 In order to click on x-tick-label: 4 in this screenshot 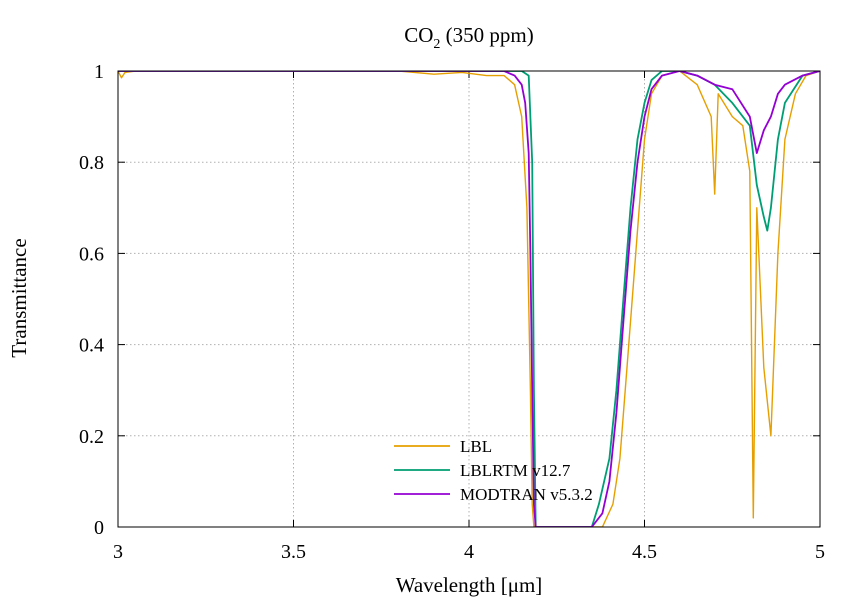, I will do `click(469, 552)`.